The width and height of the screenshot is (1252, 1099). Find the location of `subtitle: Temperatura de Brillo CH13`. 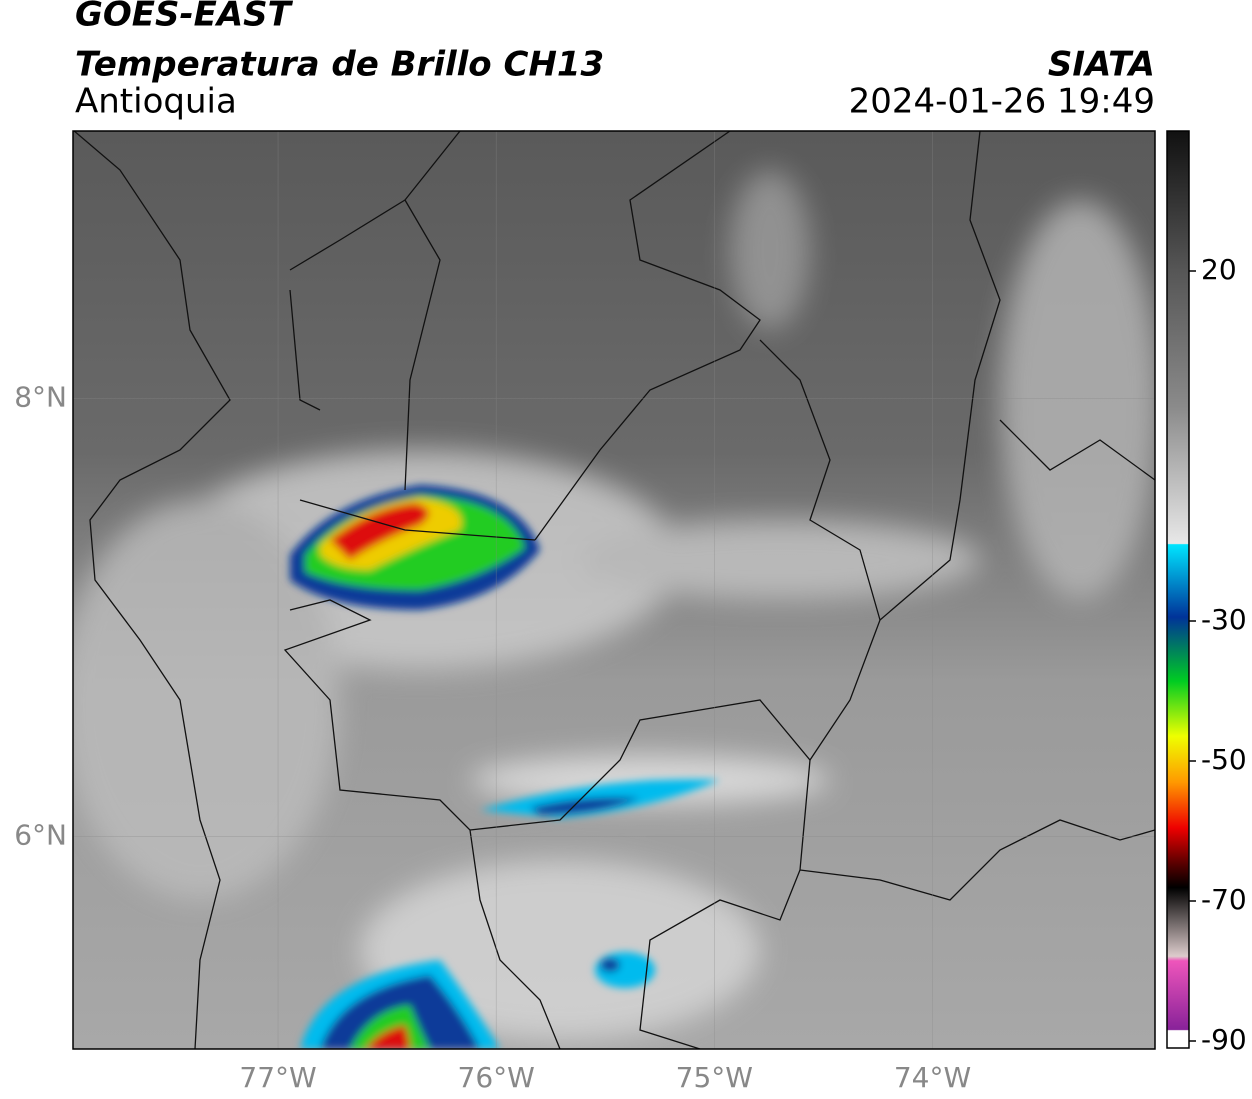

subtitle: Temperatura de Brillo CH13 is located at coordinates (339, 65).